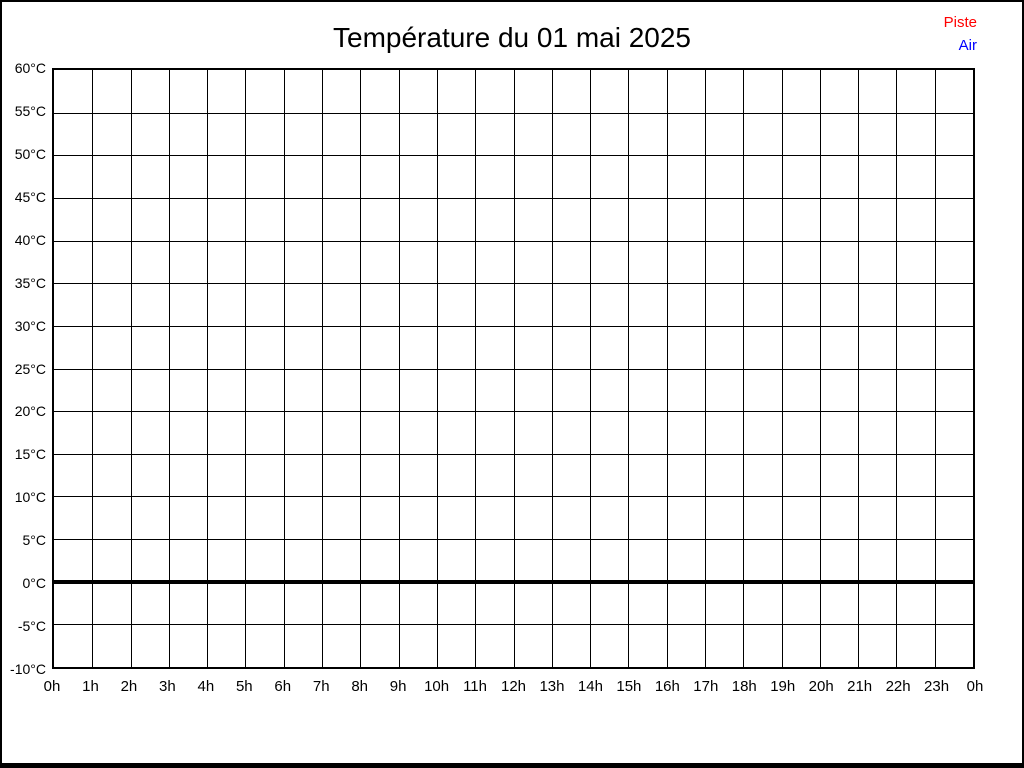 This screenshot has height=768, width=1024. What do you see at coordinates (475, 686) in the screenshot?
I see `x-tick-label: 11h` at bounding box center [475, 686].